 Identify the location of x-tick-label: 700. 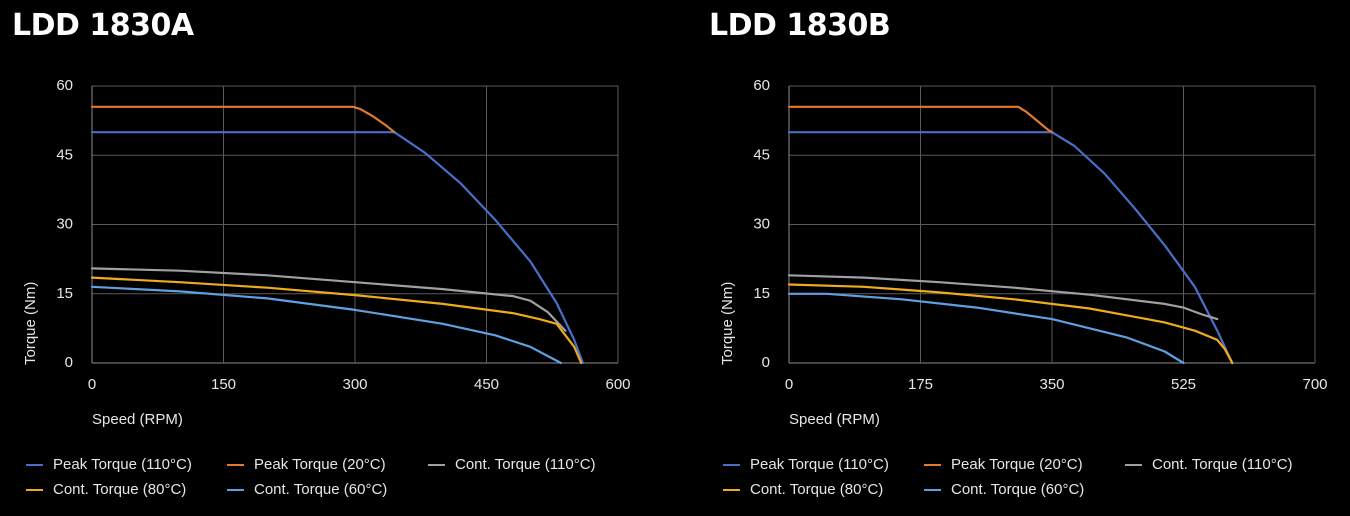
(1314, 384).